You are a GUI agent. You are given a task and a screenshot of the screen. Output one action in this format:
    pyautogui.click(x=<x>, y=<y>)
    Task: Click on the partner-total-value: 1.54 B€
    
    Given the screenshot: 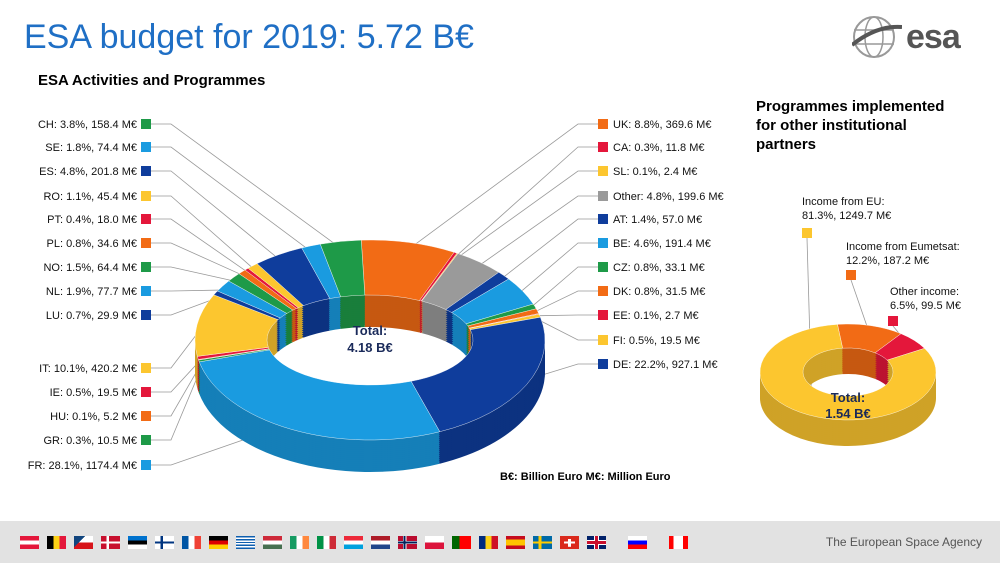 What is the action you would take?
    pyautogui.click(x=848, y=413)
    